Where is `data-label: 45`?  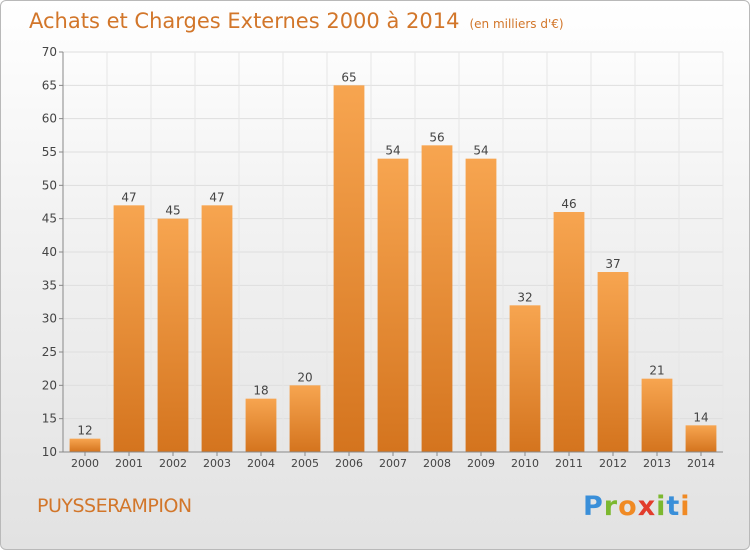 data-label: 45 is located at coordinates (172, 211).